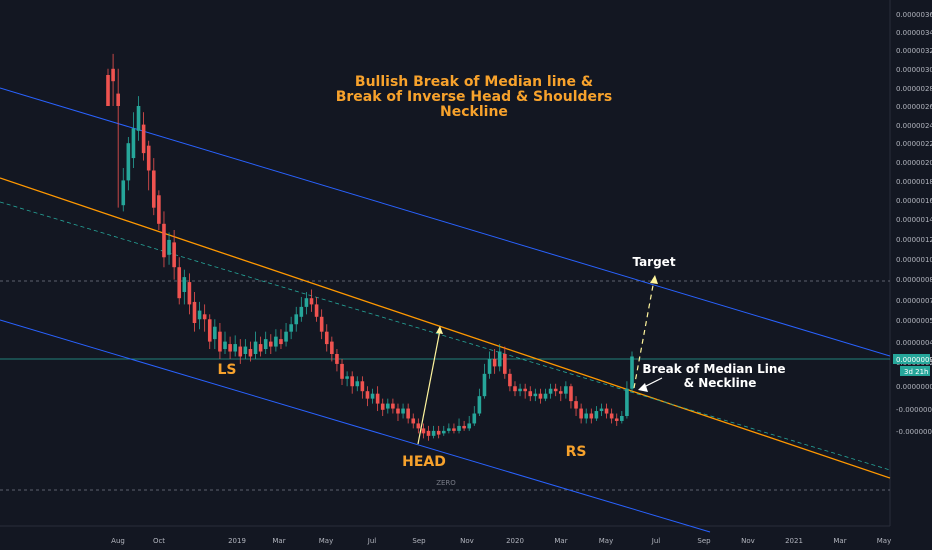 This screenshot has height=550, width=932. What do you see at coordinates (576, 452) in the screenshot?
I see `annotation-rs: RS` at bounding box center [576, 452].